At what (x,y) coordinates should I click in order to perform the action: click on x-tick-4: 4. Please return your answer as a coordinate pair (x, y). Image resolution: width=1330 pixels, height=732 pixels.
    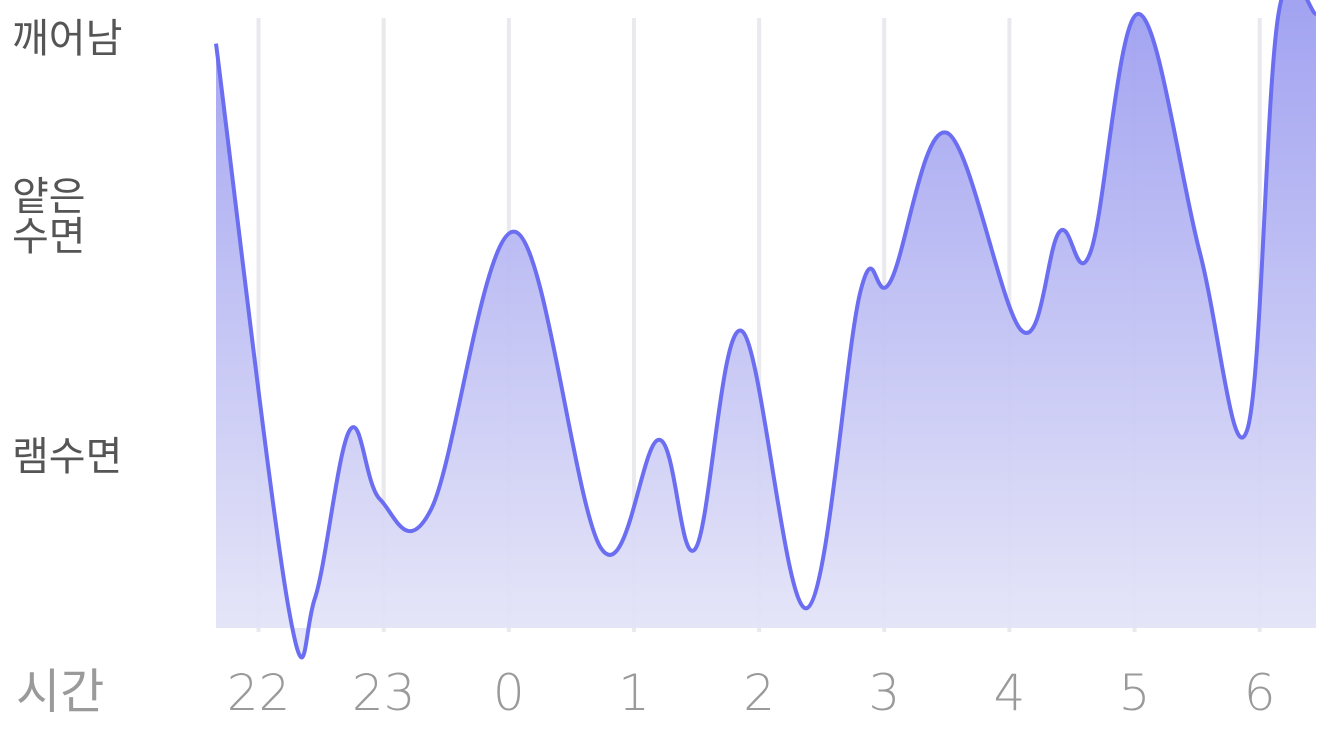
    Looking at the image, I should click on (1009, 693).